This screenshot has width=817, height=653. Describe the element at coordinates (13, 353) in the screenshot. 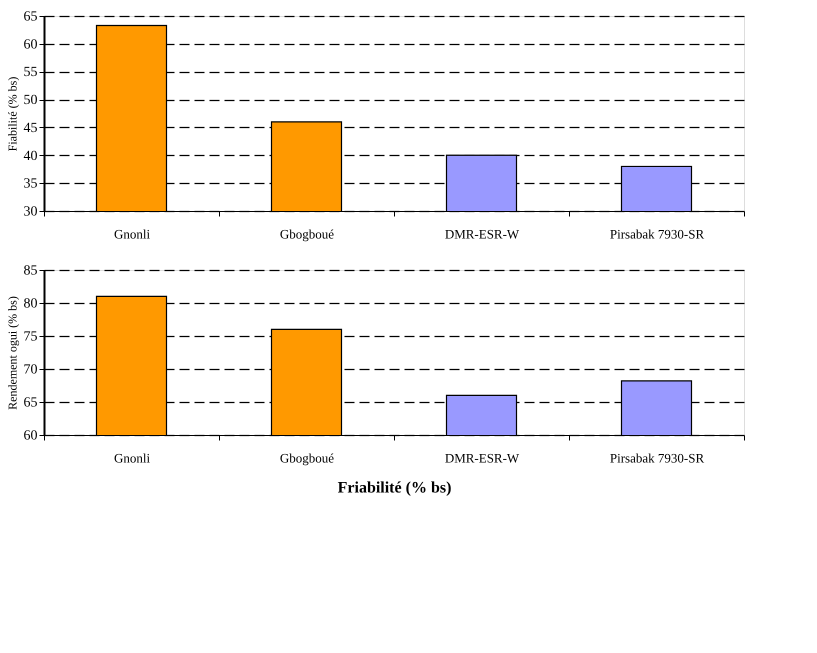

I see `y-axis-title: Rendement ogui (% bs)` at that location.